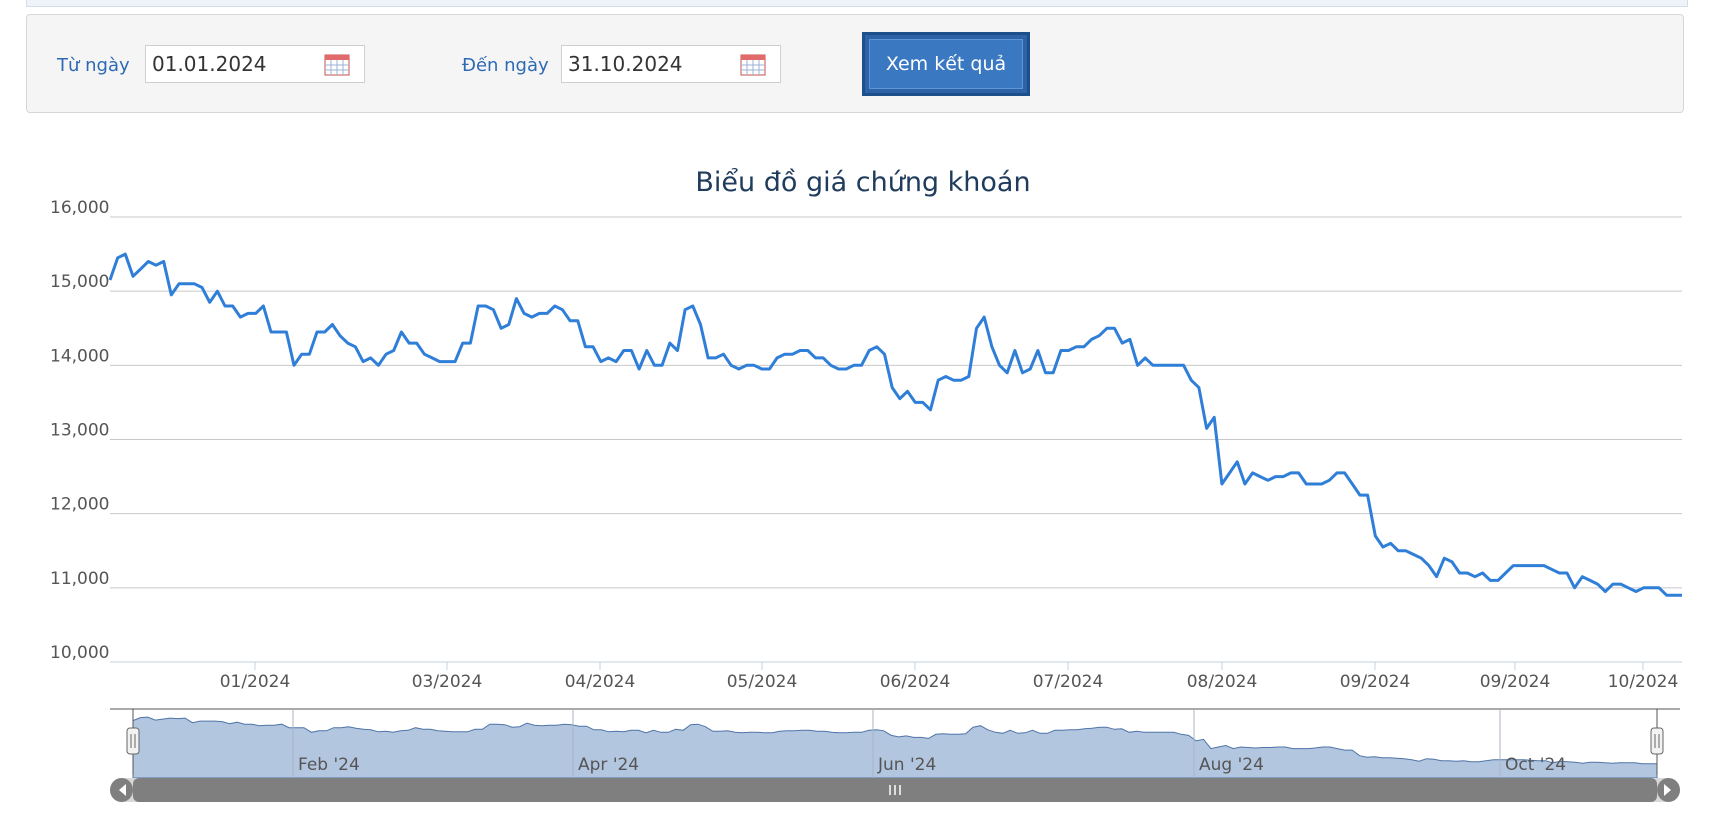  What do you see at coordinates (79, 505) in the screenshot?
I see `y-tick-label: 12,000` at bounding box center [79, 505].